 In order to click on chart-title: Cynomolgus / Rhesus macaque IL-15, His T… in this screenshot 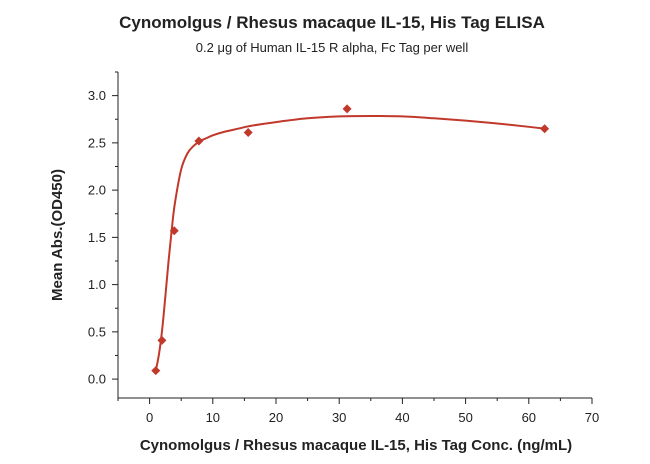, I will do `click(332, 22)`.